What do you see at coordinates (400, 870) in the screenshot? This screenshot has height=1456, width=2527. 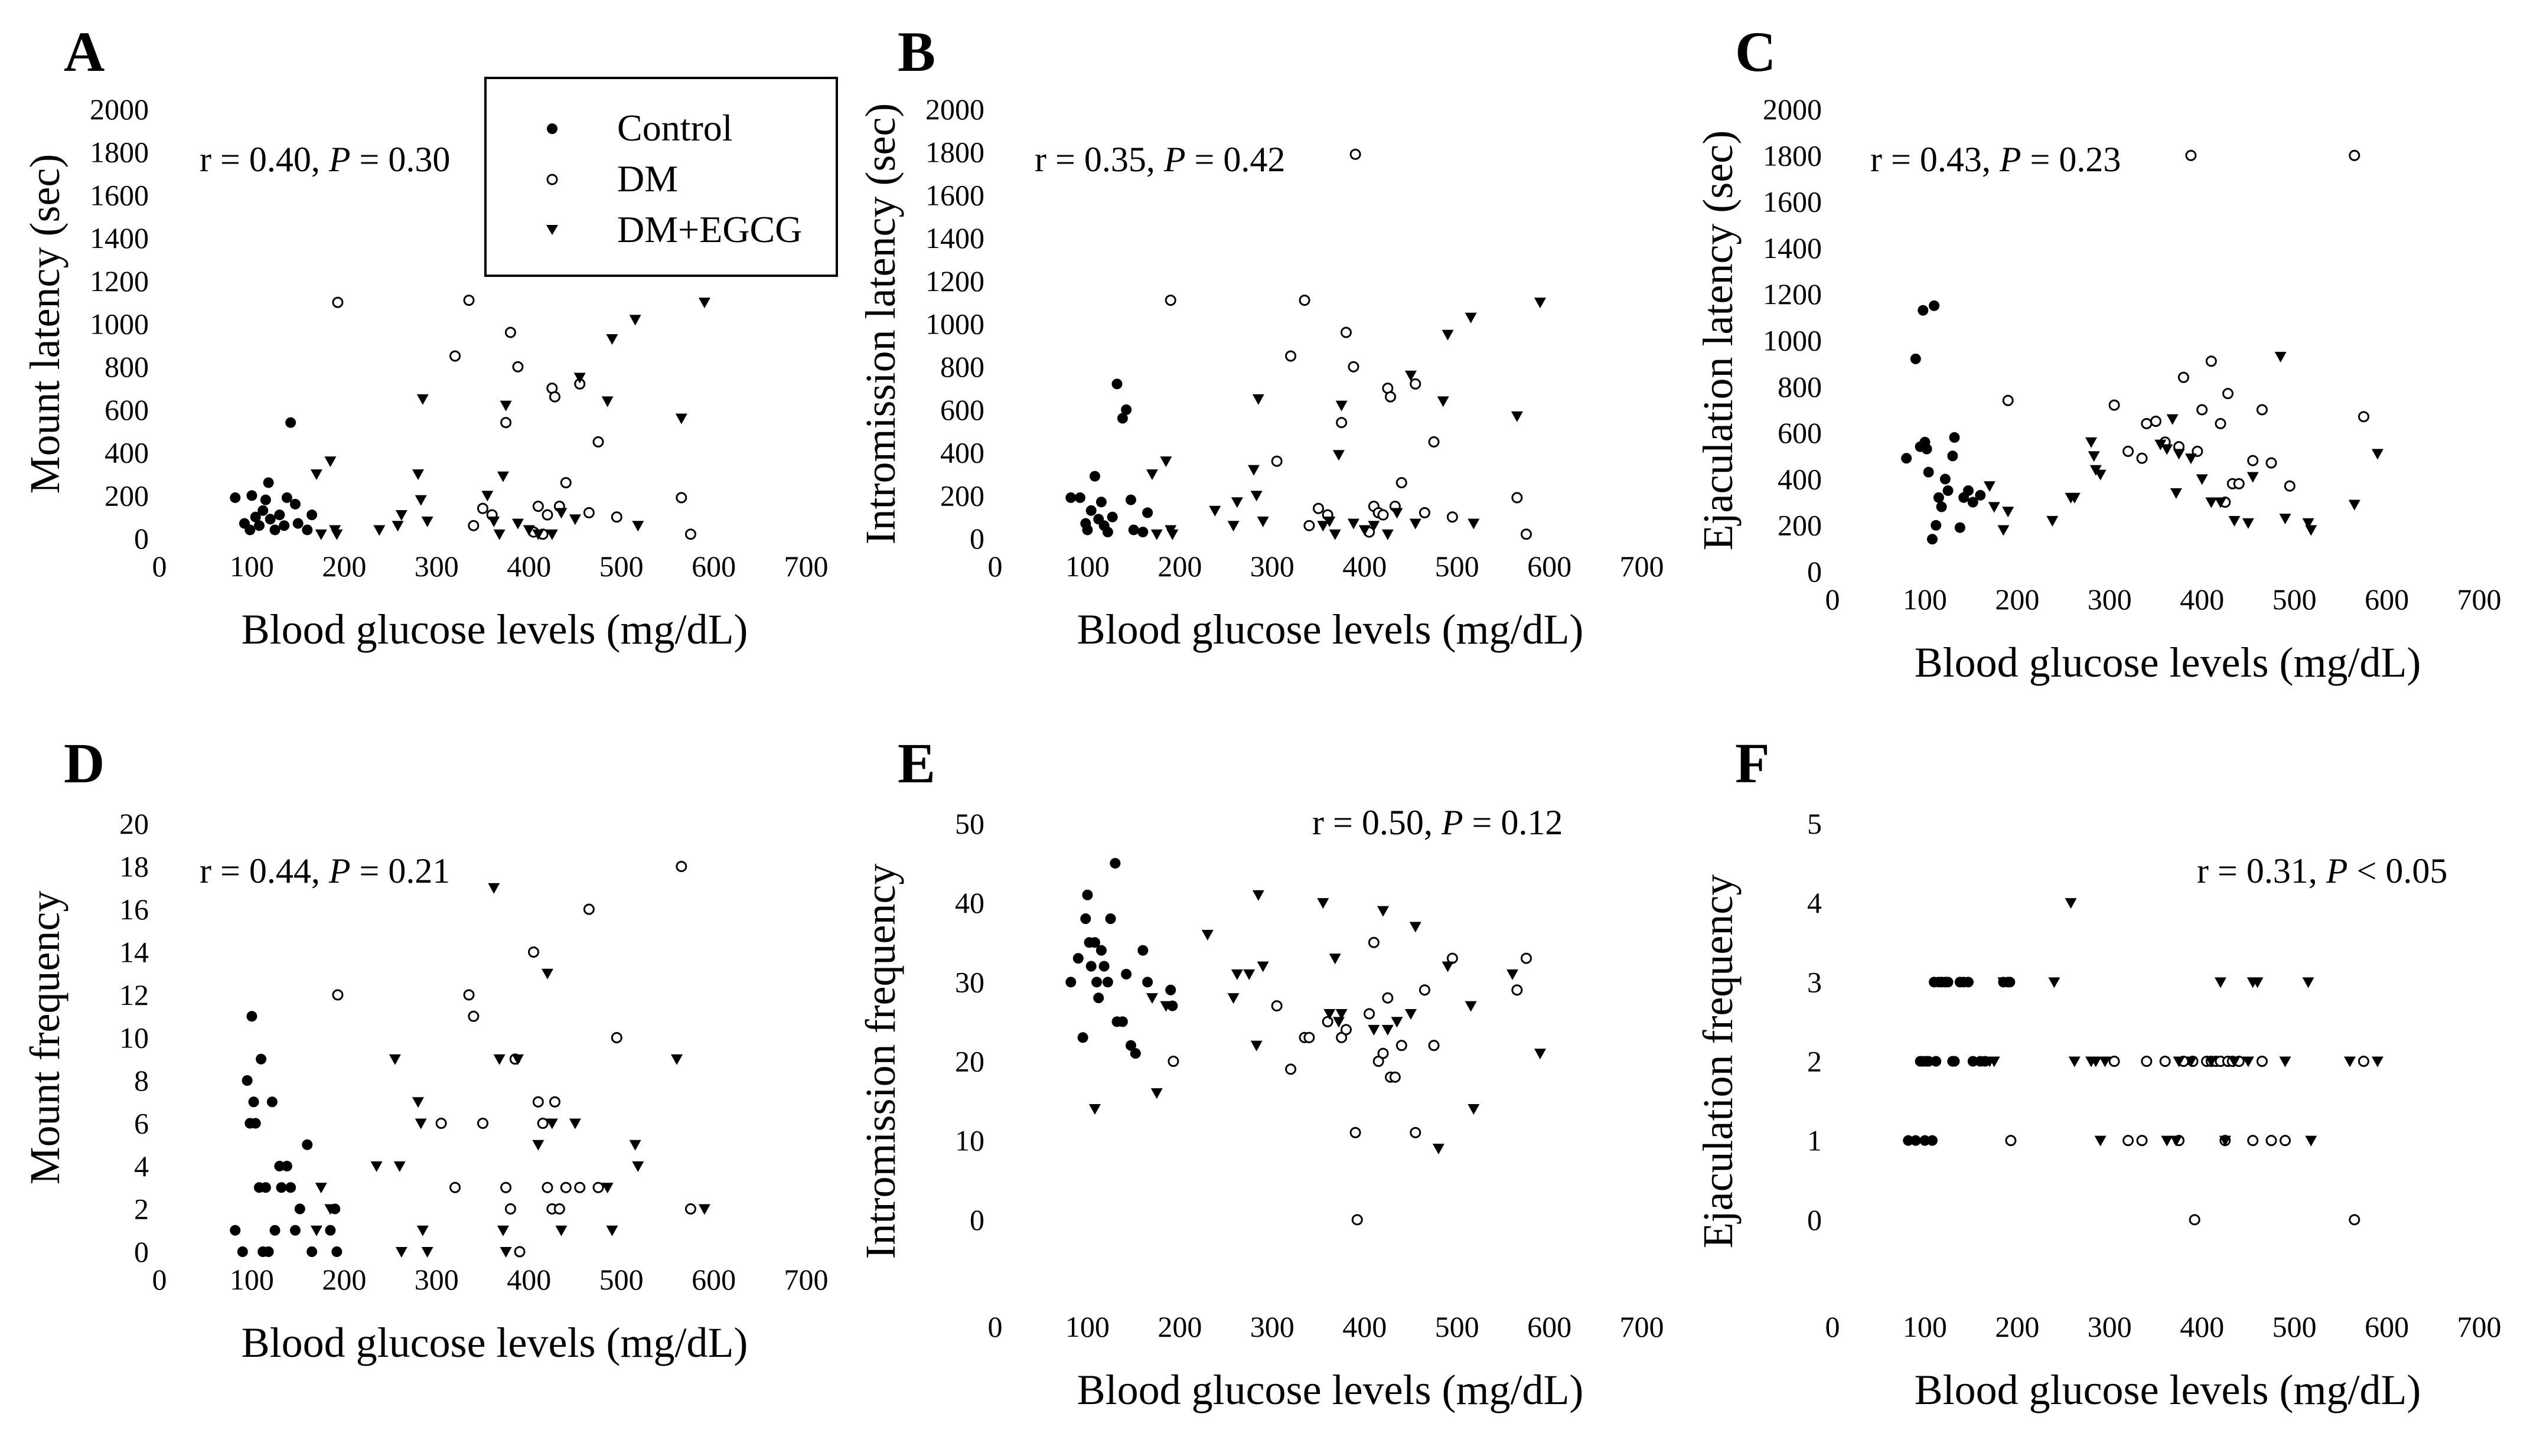 I see `panel-d-stat-p-value: = 0.21` at bounding box center [400, 870].